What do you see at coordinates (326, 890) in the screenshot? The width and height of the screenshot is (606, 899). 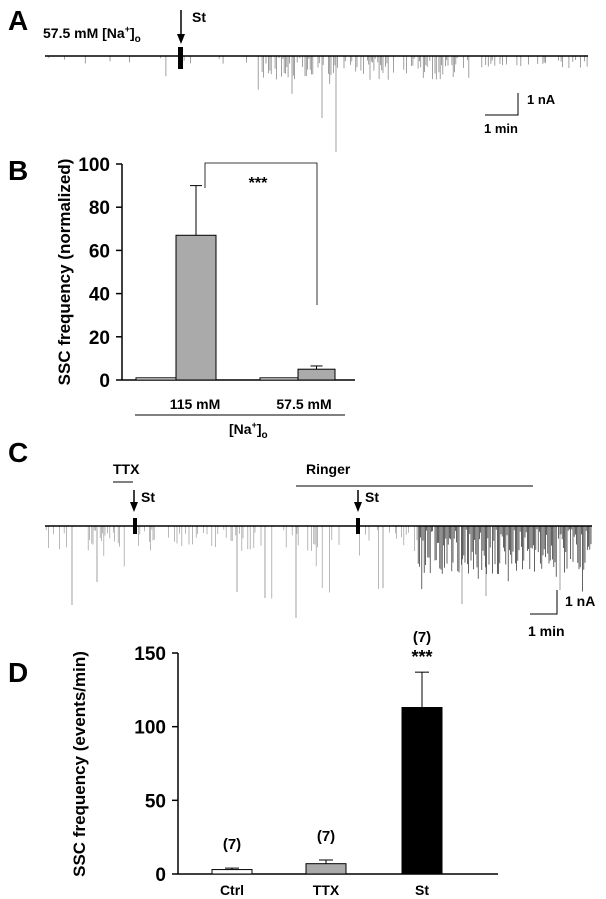 I see `chart-d-category-label: TTX` at bounding box center [326, 890].